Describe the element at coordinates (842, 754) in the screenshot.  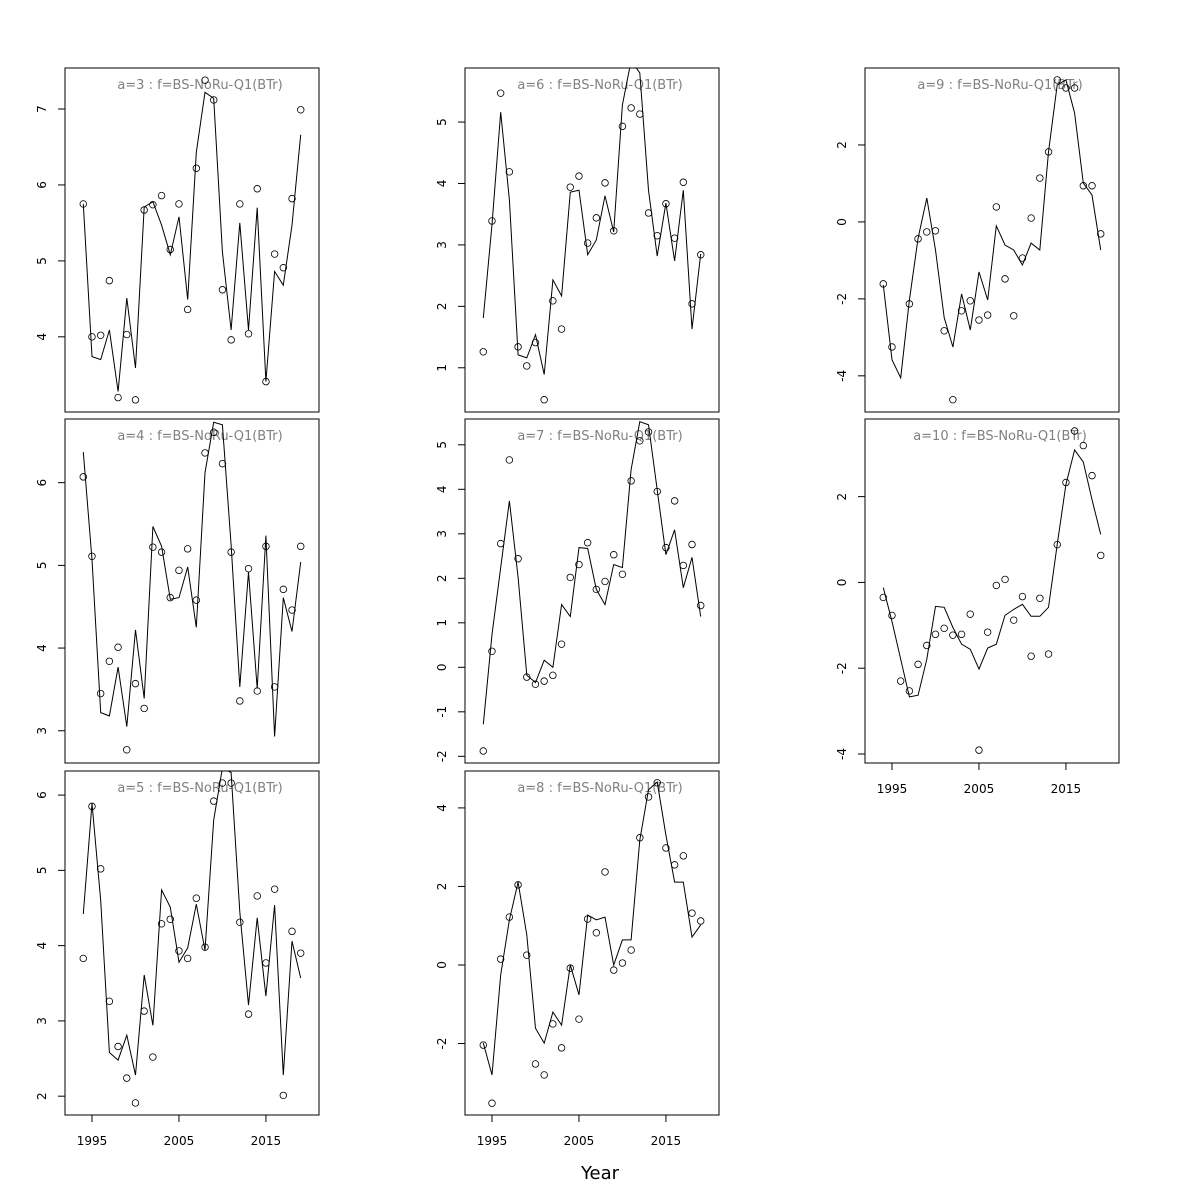
I see `y-tick-label: -4` at that location.